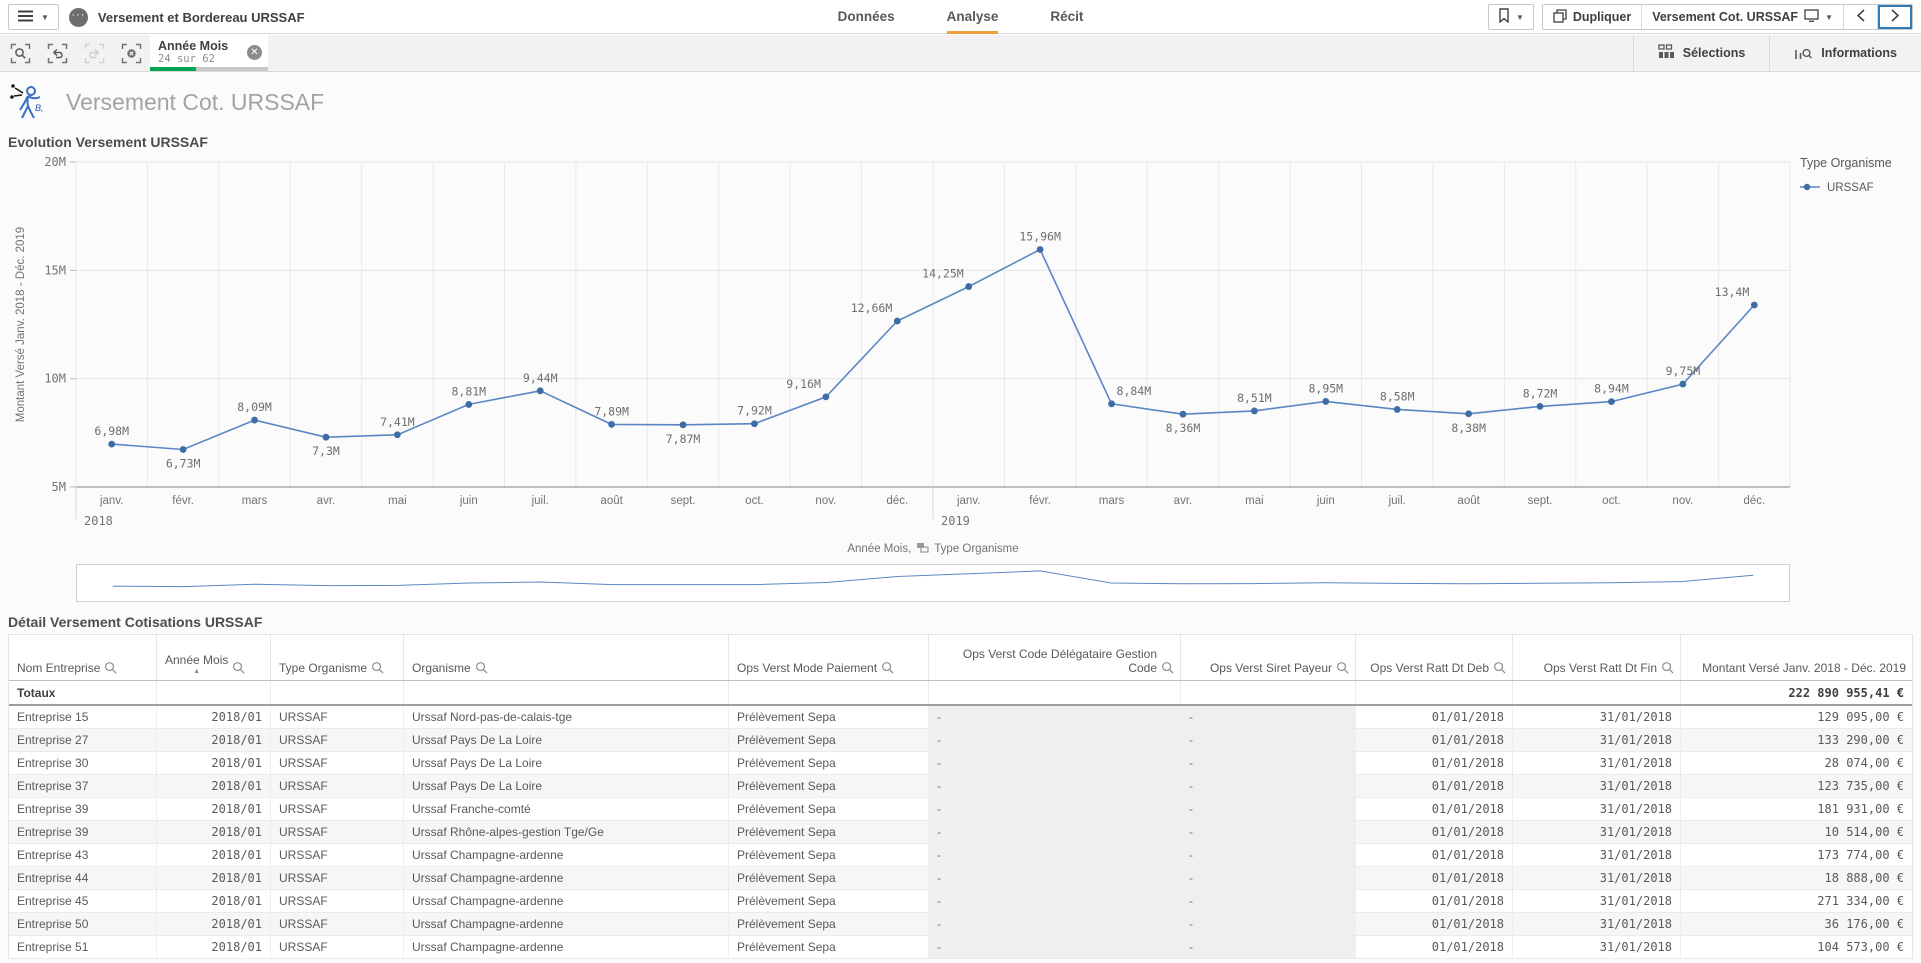 This screenshot has height=963, width=1921. I want to click on step-forward-button, so click(94, 53).